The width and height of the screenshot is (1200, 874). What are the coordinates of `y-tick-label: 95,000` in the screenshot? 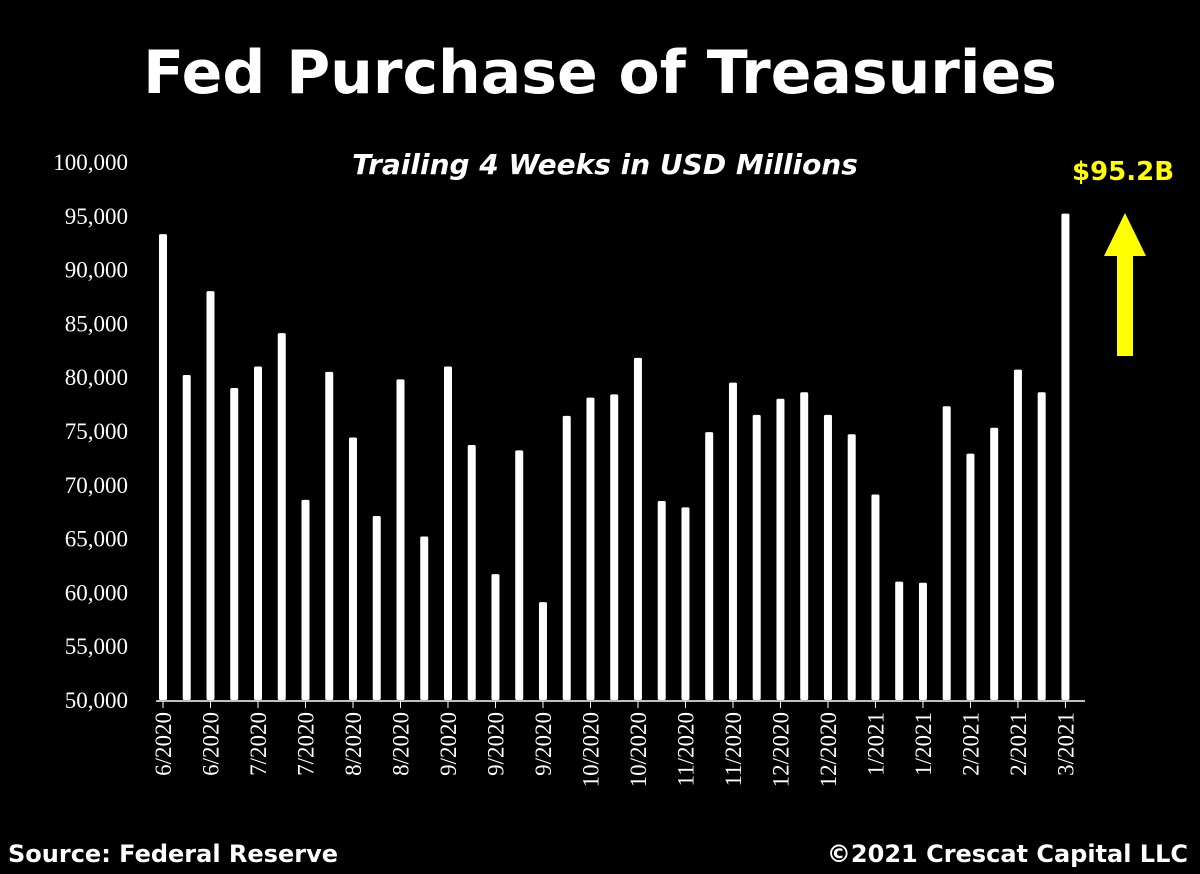 It's located at (96, 216).